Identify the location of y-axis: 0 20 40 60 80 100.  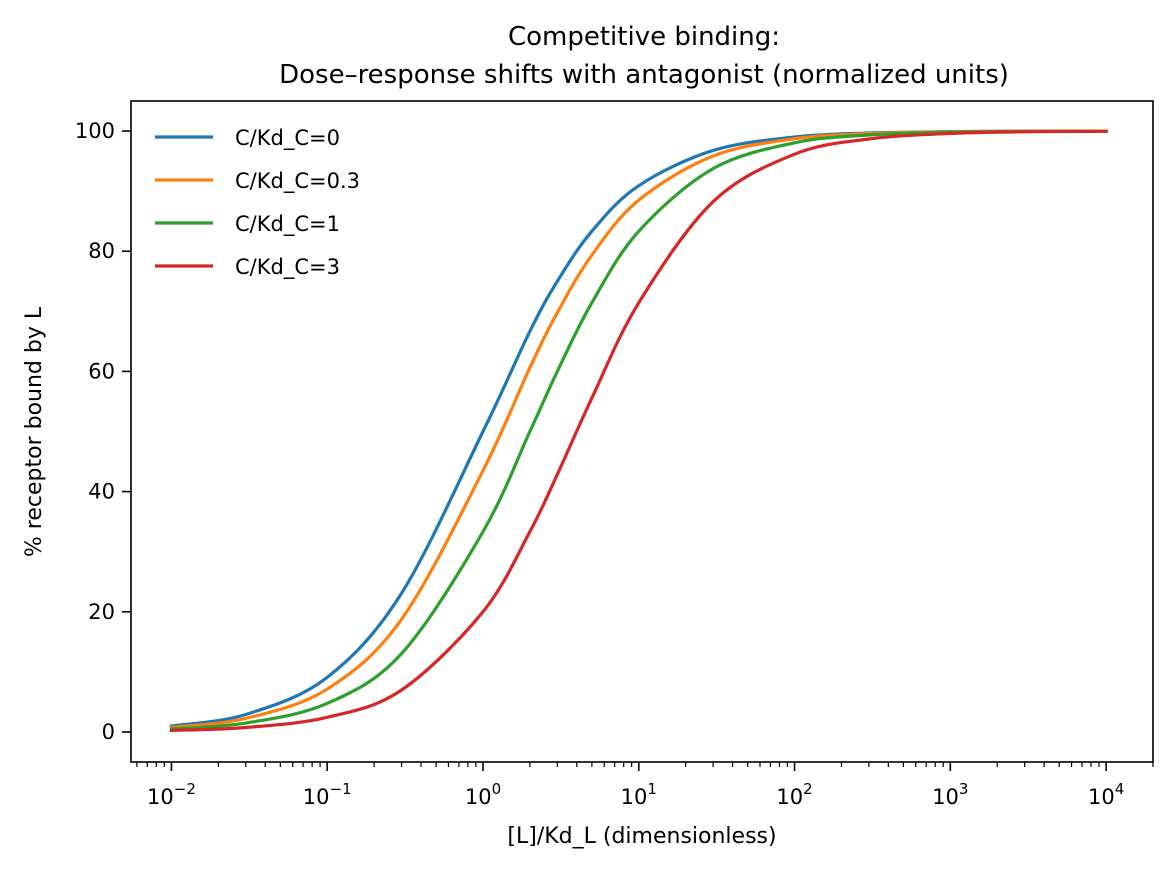
(103, 431).